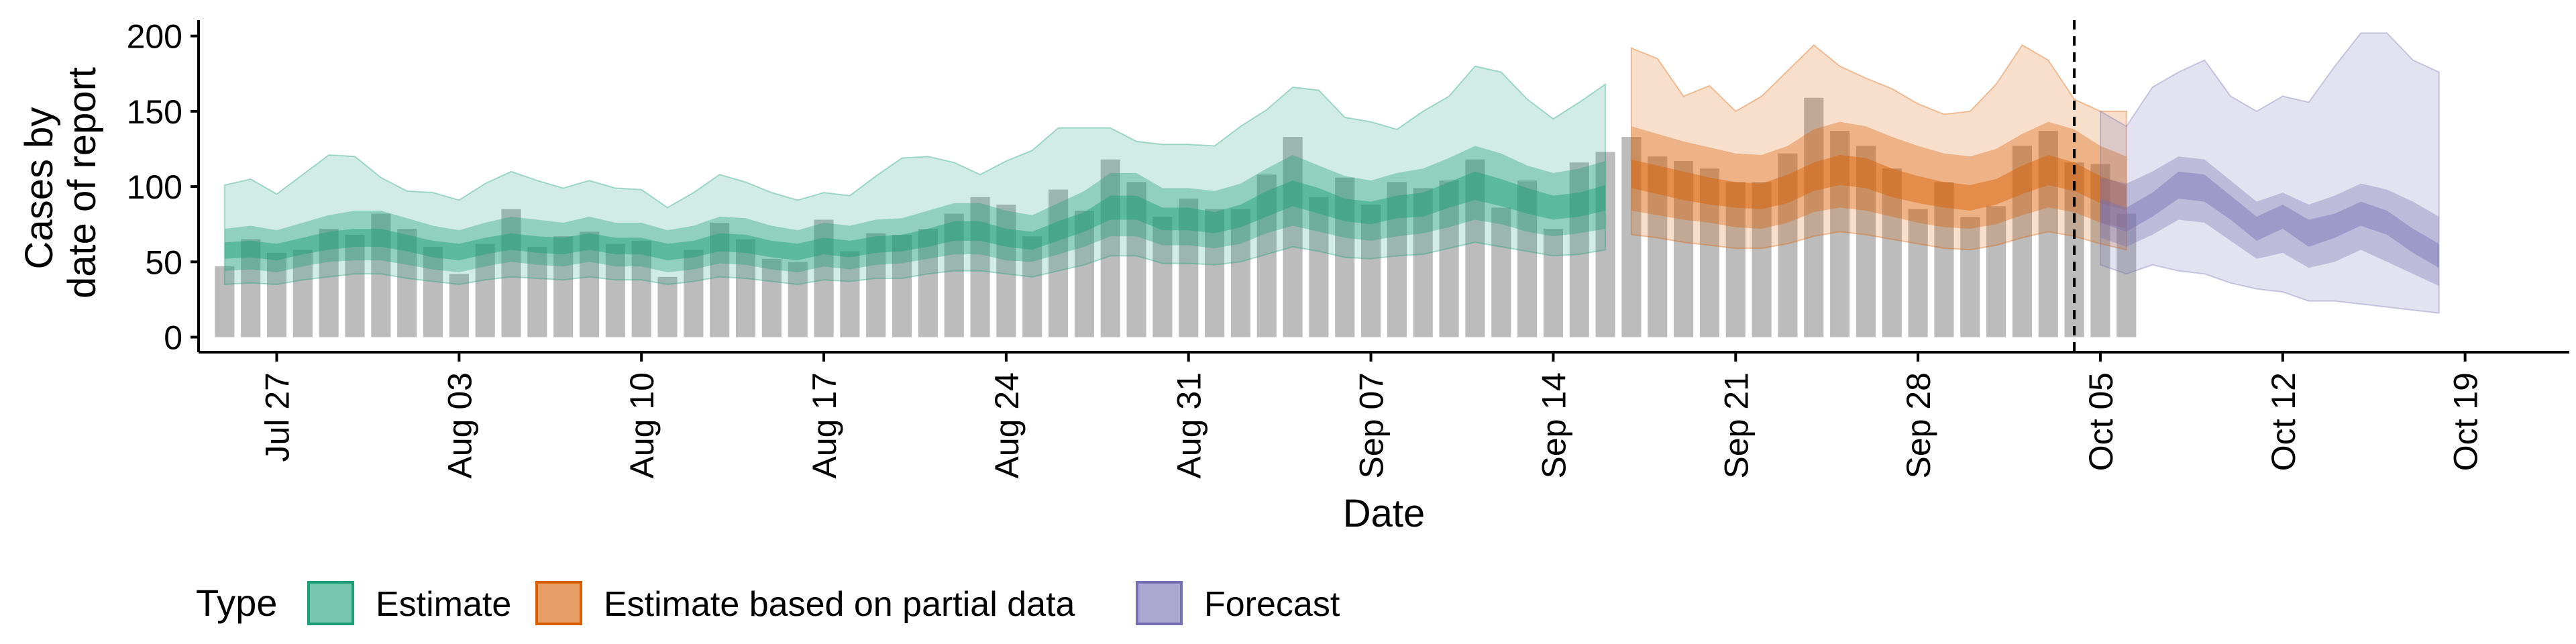  I want to click on y-axis-ticks: 0 50 100 150 200, so click(163, 187).